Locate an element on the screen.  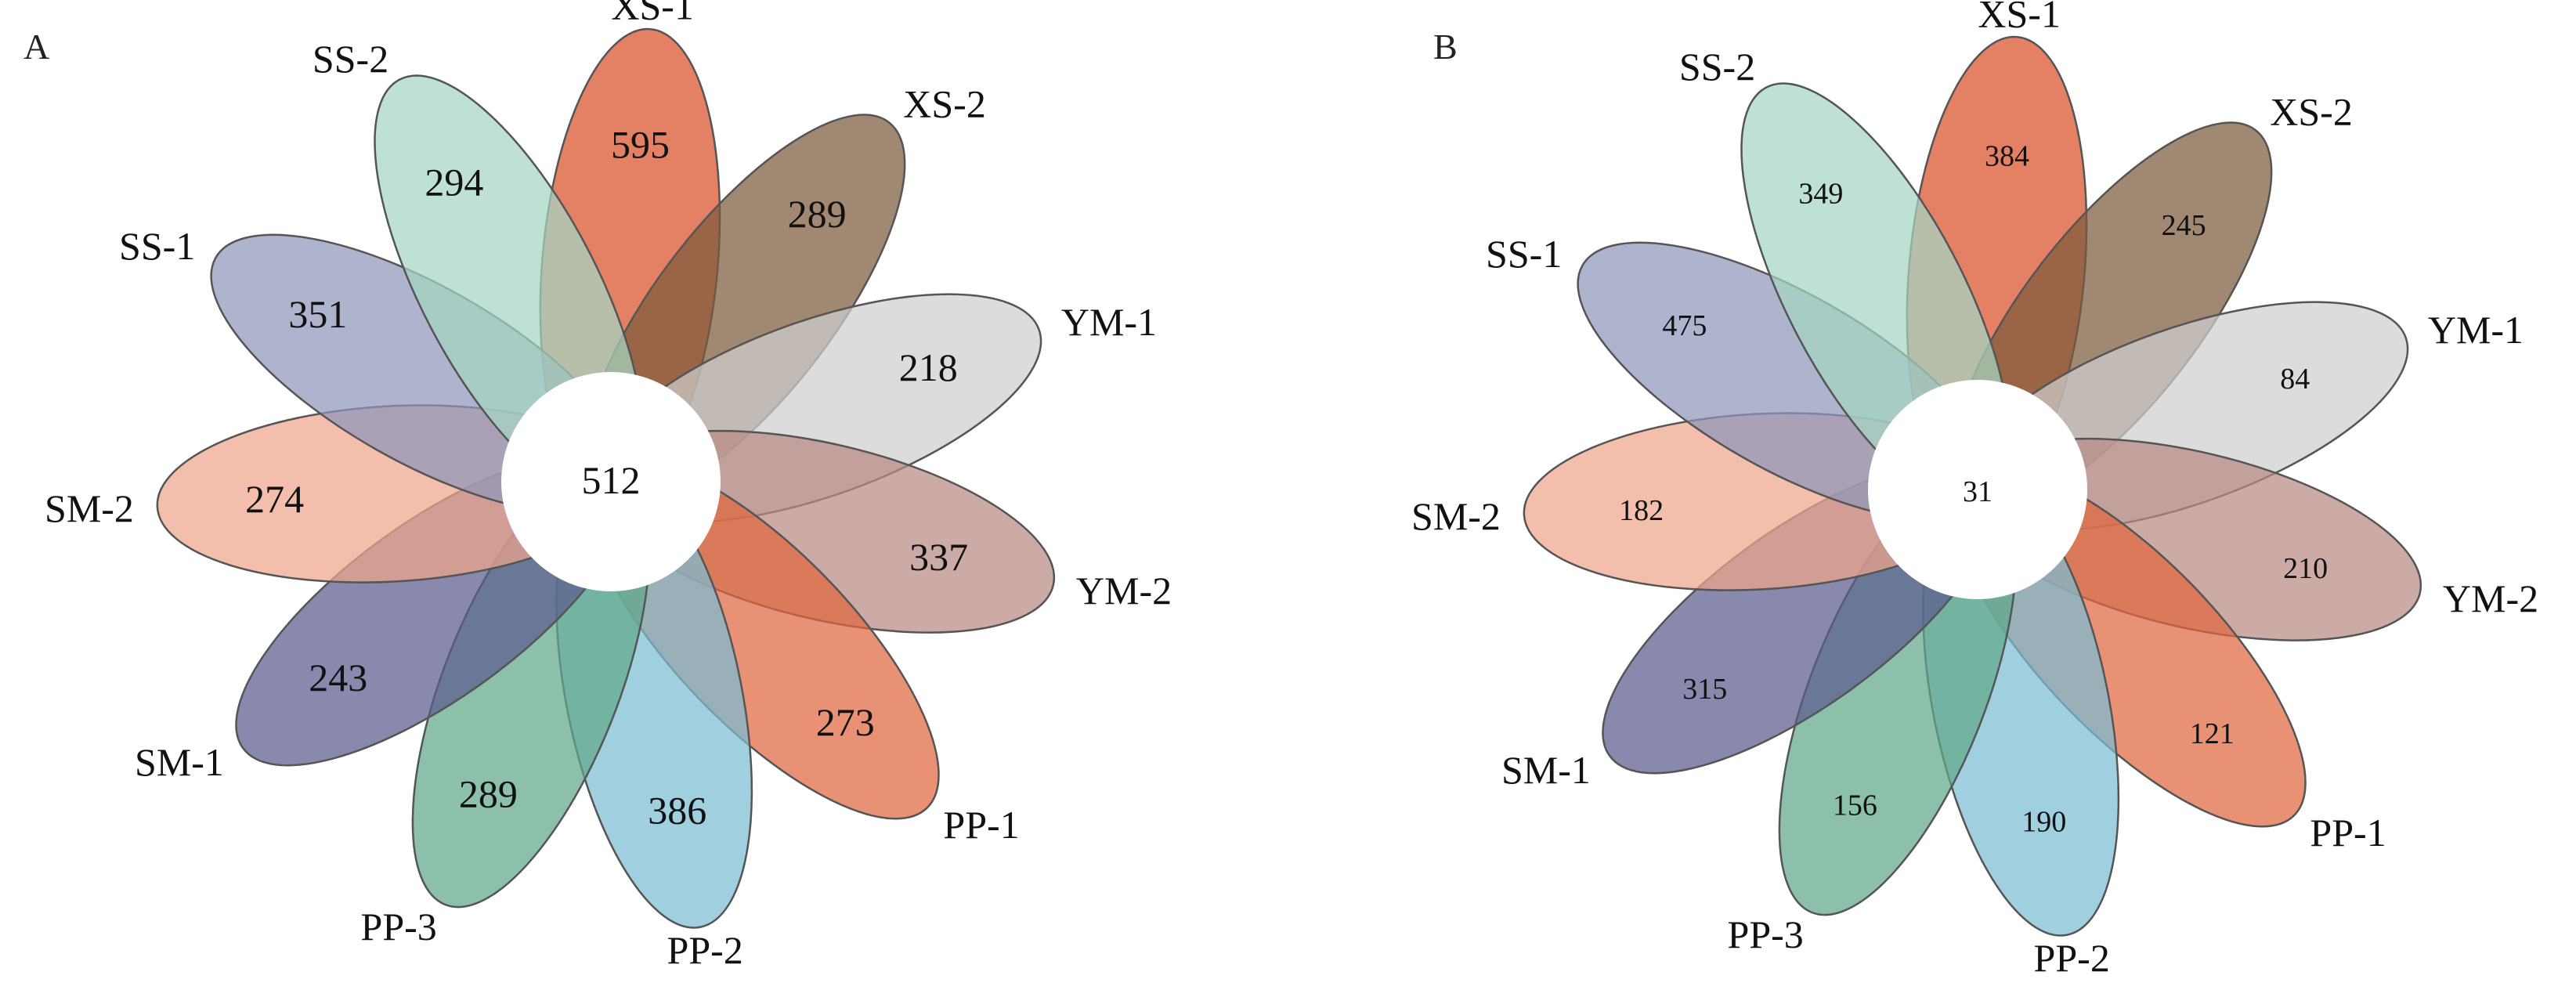
unique-count: 294 is located at coordinates (454, 182).